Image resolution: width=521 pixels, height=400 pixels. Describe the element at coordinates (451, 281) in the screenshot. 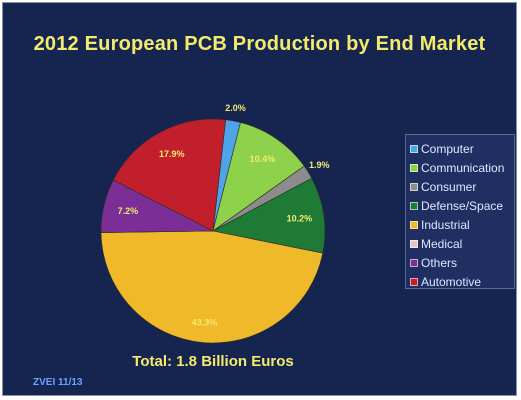

I see `legend-label: Automotive` at that location.